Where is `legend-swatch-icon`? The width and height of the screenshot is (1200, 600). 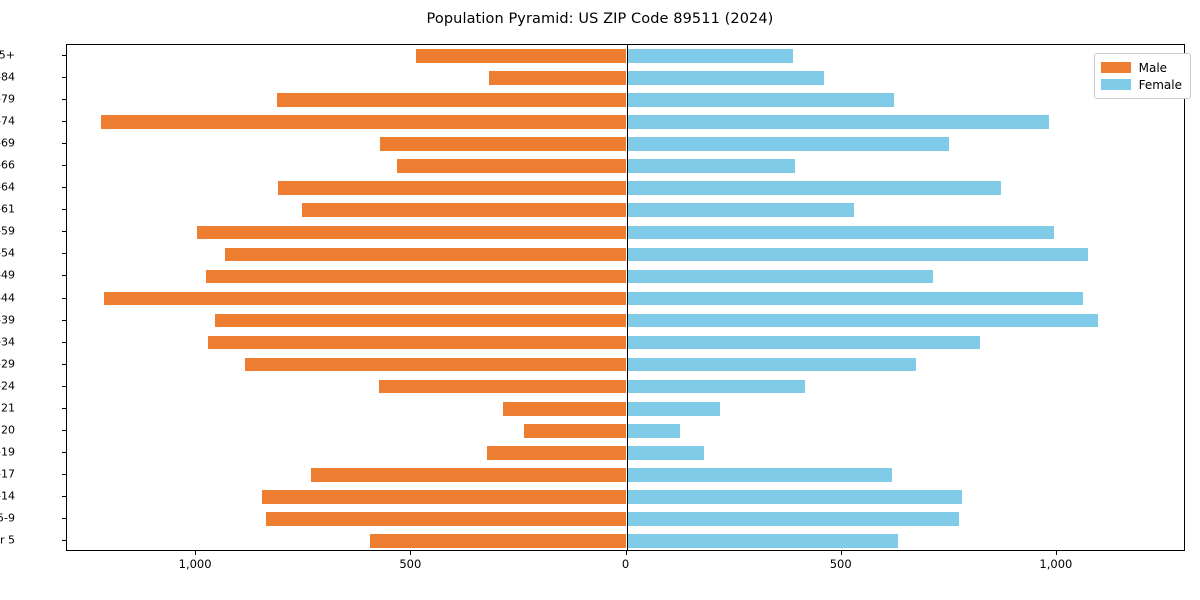
legend-swatch-icon is located at coordinates (1115, 67).